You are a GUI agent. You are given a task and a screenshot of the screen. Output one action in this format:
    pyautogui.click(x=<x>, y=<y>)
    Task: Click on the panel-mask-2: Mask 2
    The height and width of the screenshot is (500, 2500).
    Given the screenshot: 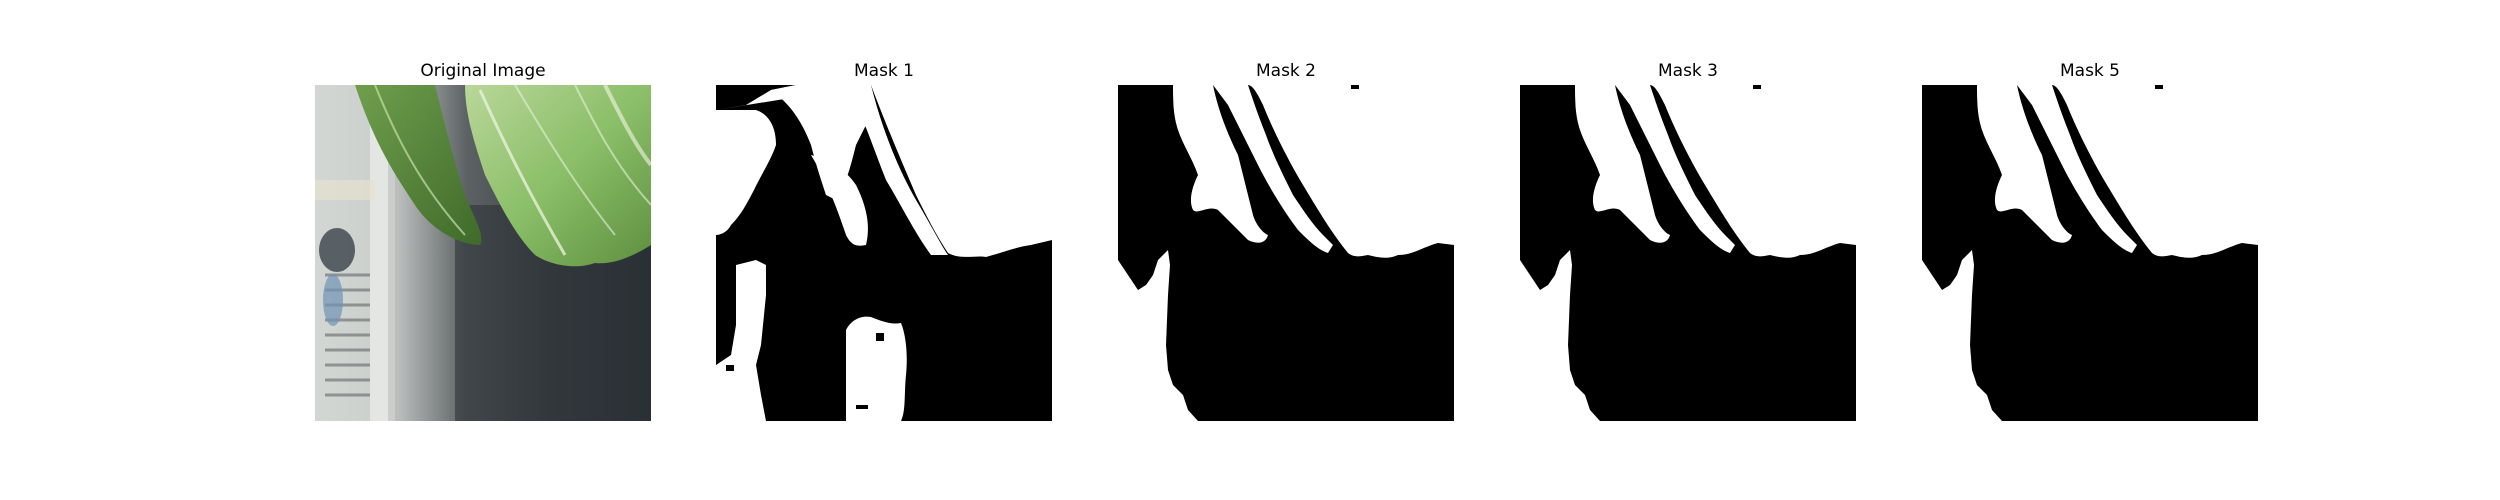 What is the action you would take?
    pyautogui.click(x=1286, y=241)
    